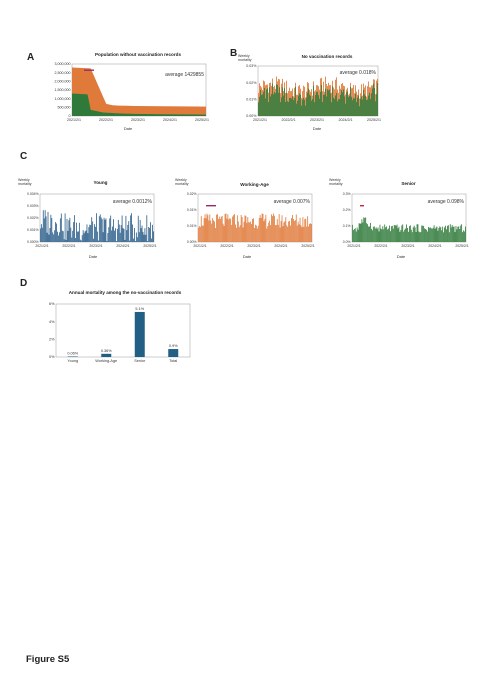  I want to click on chart-title: Working-Age, so click(254, 184).